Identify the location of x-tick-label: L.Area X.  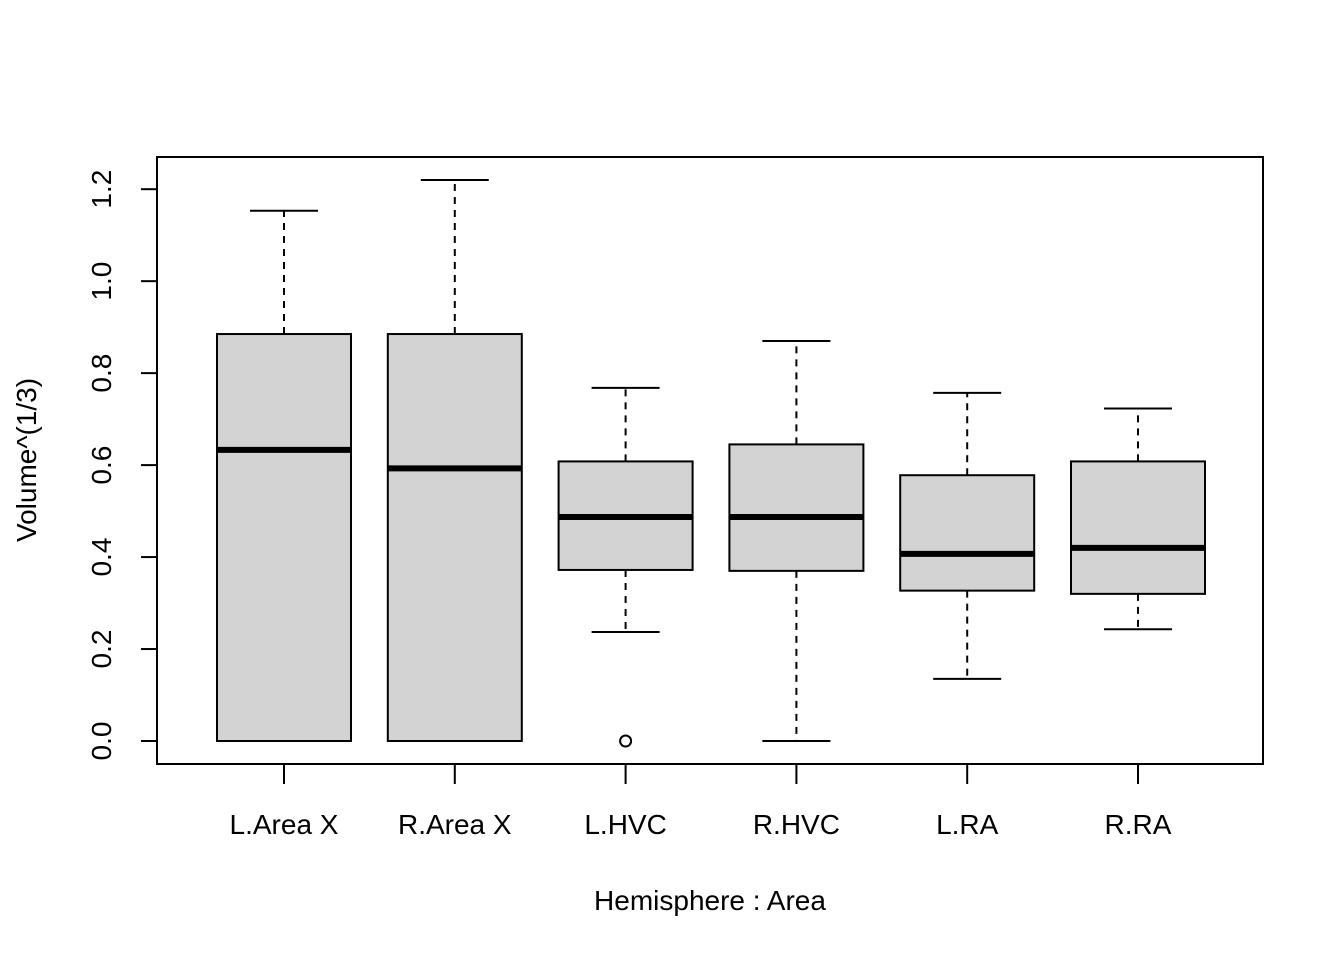
(284, 824).